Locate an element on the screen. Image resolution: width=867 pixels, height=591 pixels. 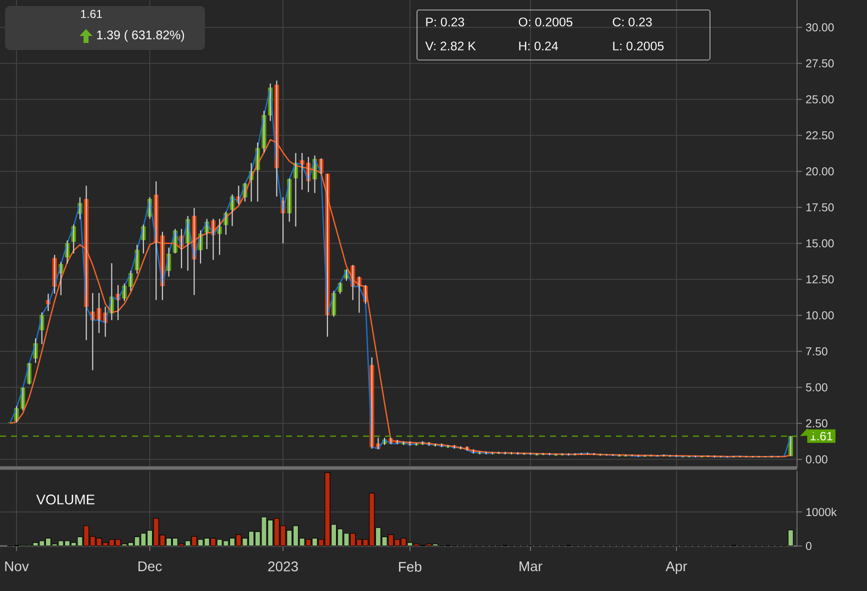
x-tick-label: Feb is located at coordinates (410, 567).